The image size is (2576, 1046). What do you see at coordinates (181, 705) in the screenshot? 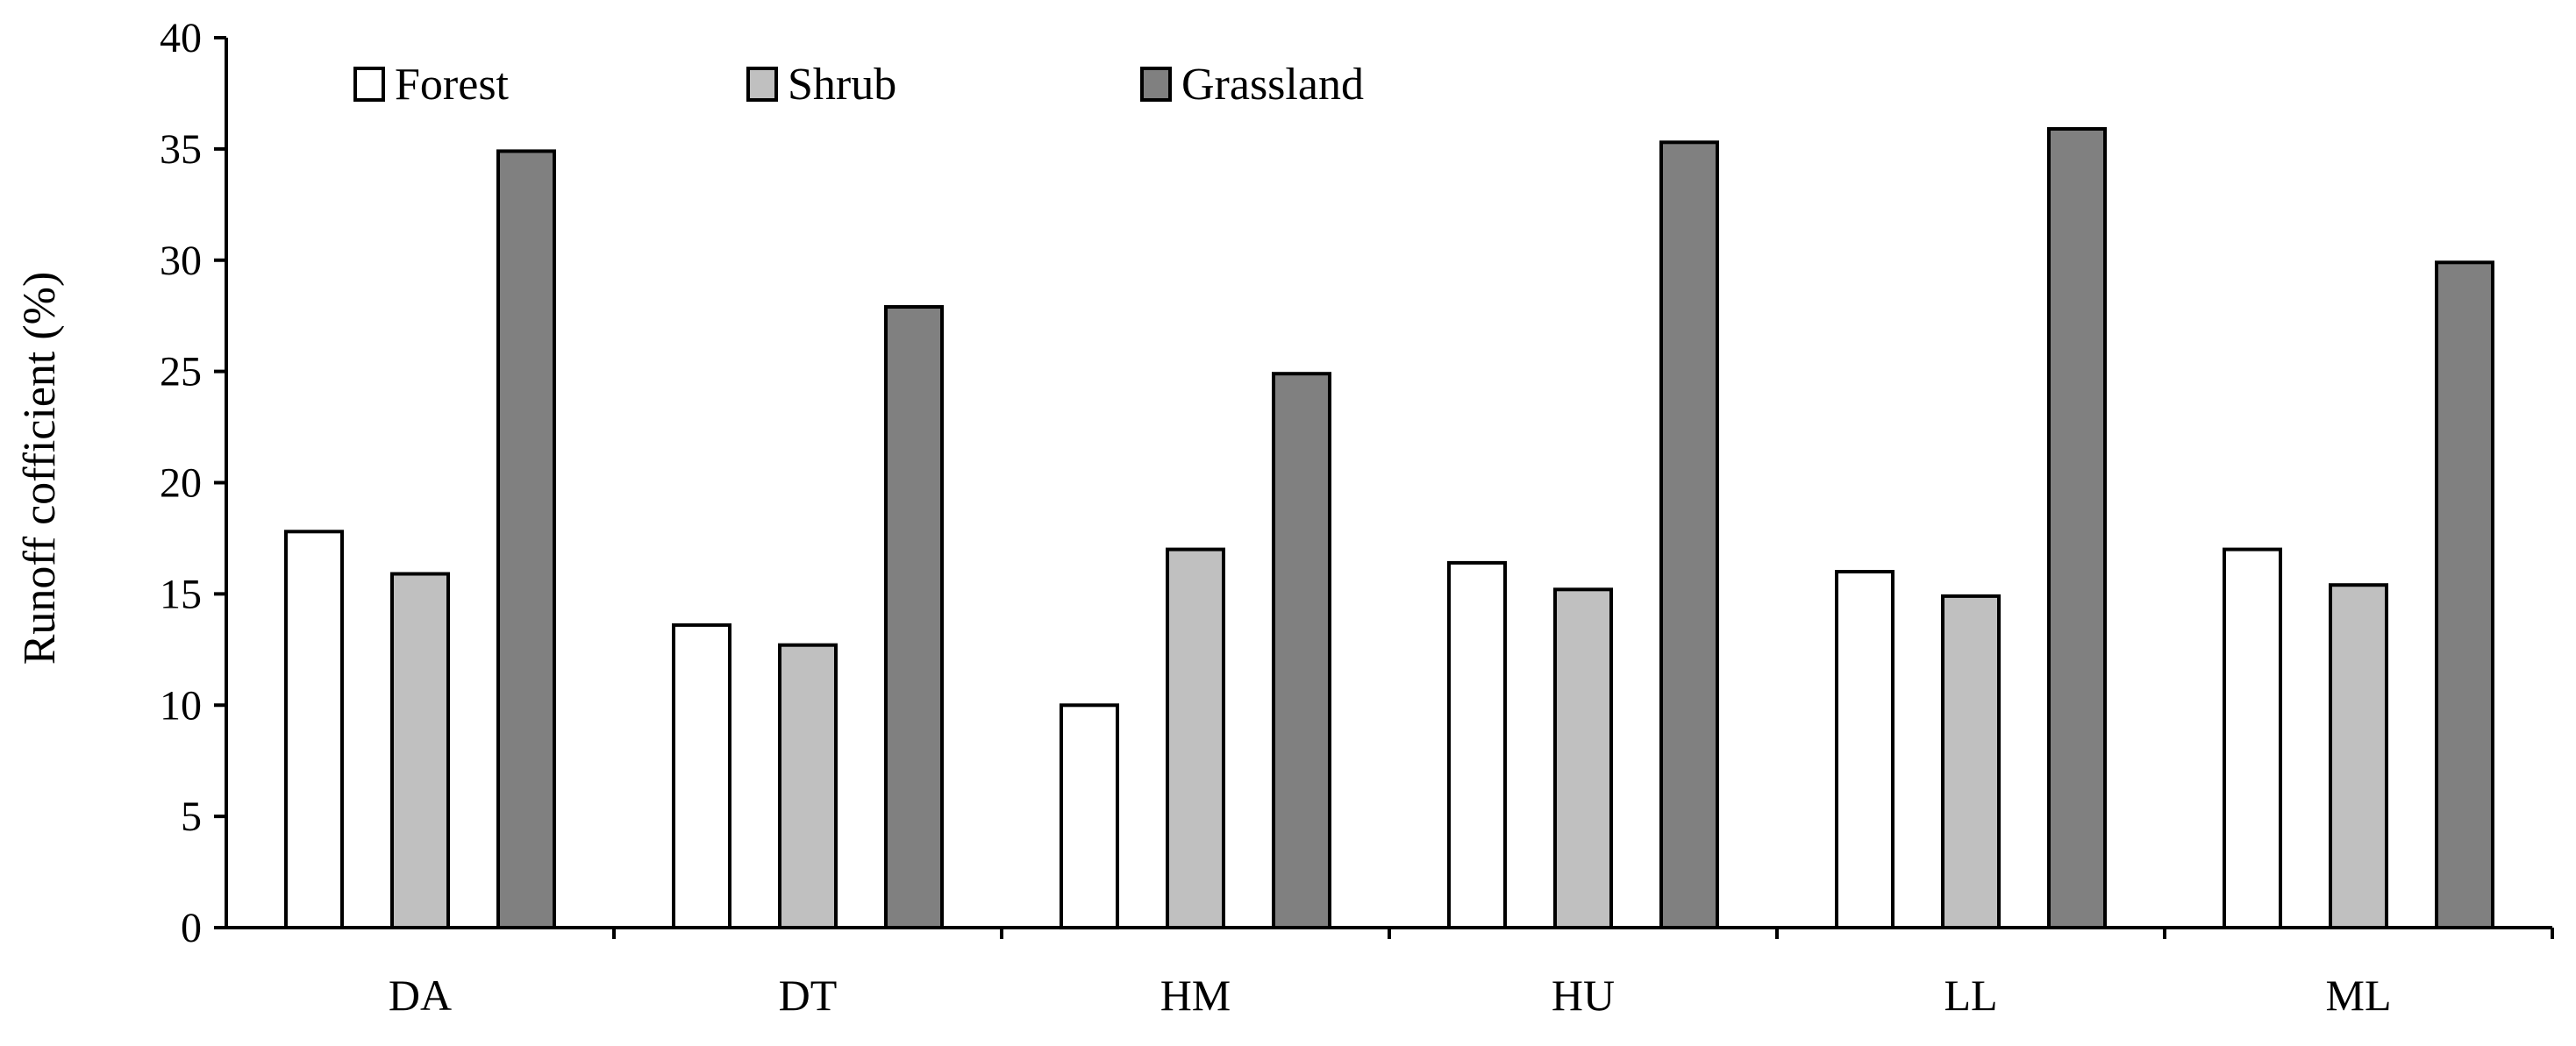
I see `y-tick-label: 10` at bounding box center [181, 705].